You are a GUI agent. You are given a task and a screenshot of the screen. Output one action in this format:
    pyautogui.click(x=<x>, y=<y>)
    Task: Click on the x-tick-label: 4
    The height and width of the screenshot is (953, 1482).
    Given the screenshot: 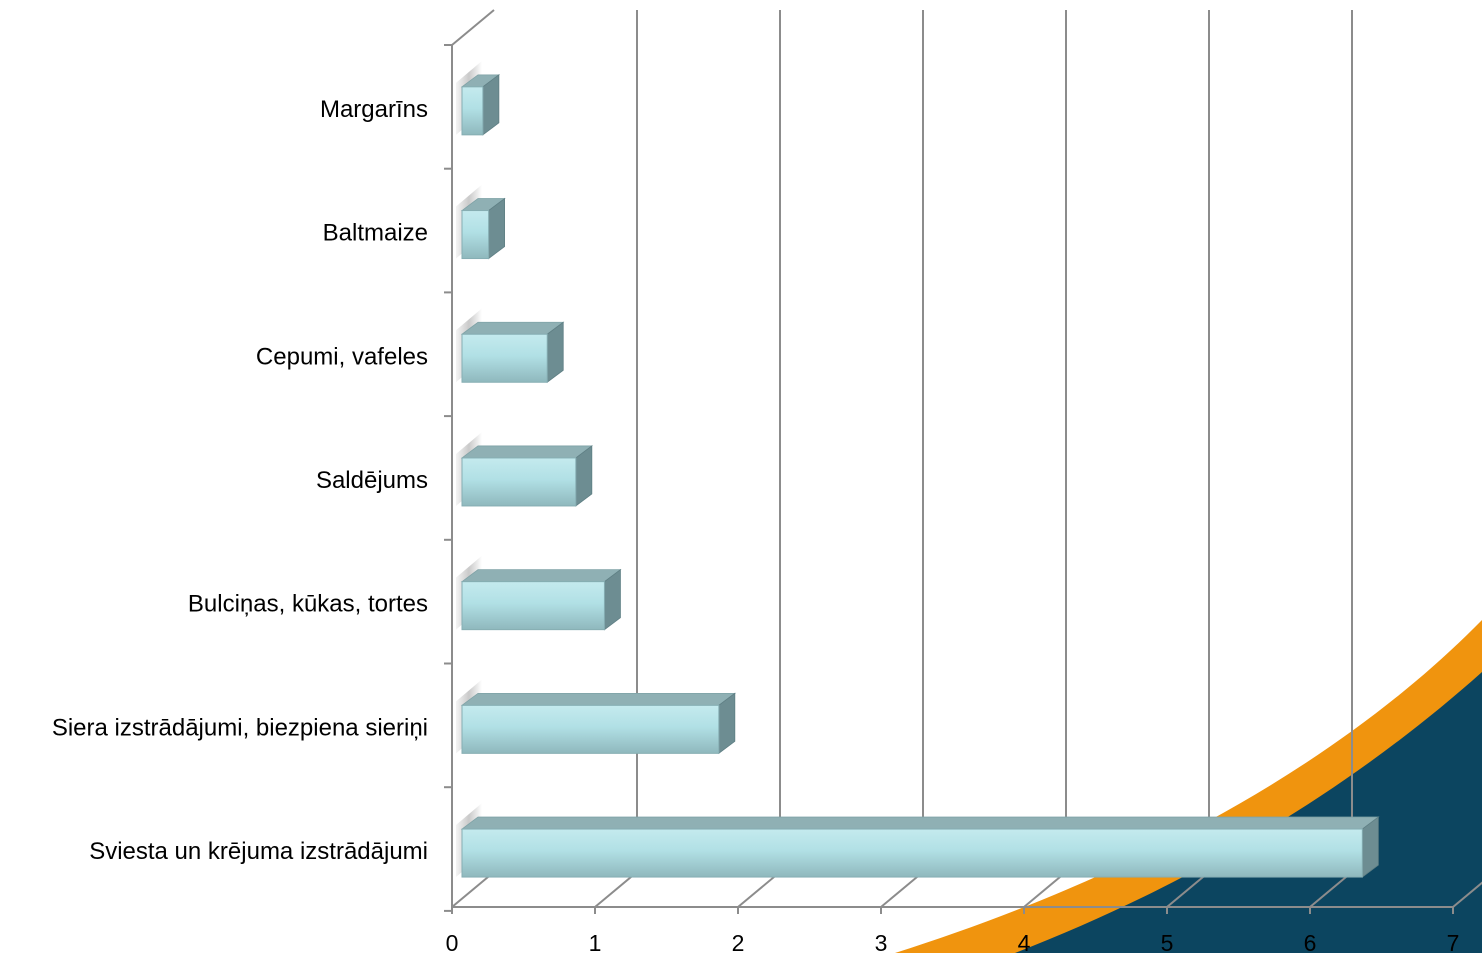 What is the action you would take?
    pyautogui.click(x=1024, y=941)
    